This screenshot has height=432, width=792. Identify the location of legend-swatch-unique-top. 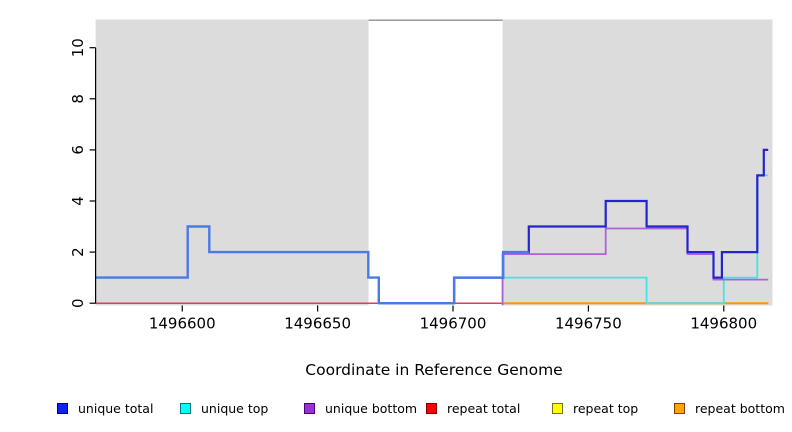
(185, 408).